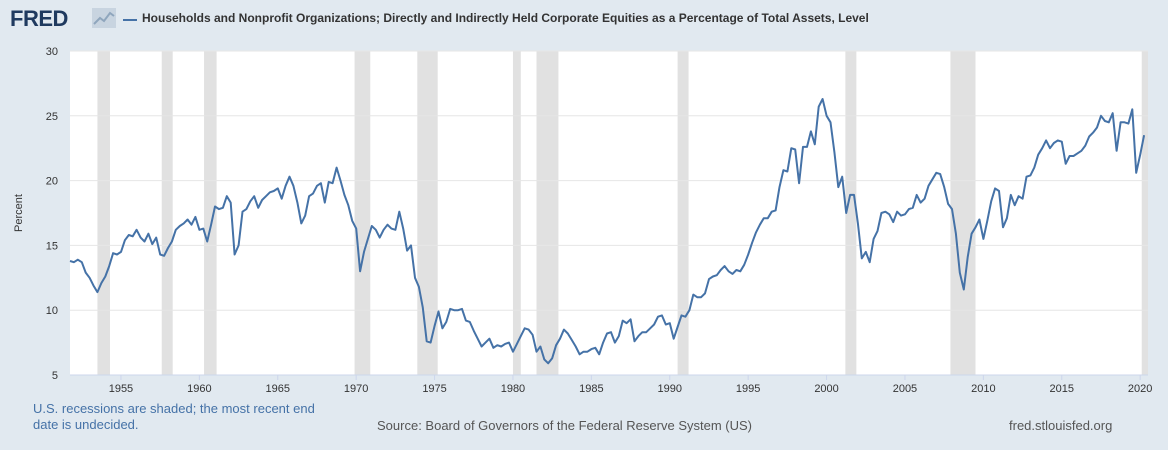 This screenshot has height=450, width=1168. I want to click on x-tick-label: 1960, so click(199, 389).